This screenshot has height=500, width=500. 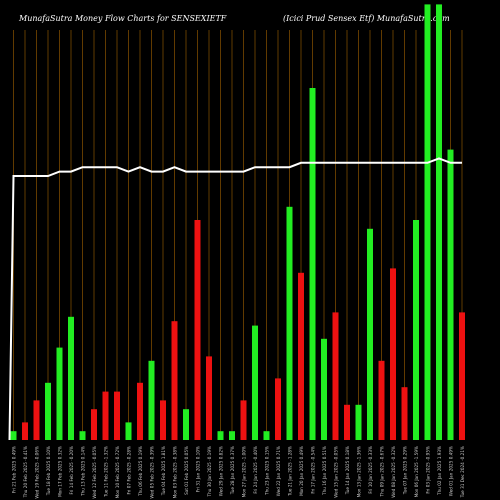 What do you see at coordinates (14, 469) in the screenshot?
I see `x-tick-label: Fri 21 Feb 2025 0.49%` at bounding box center [14, 469].